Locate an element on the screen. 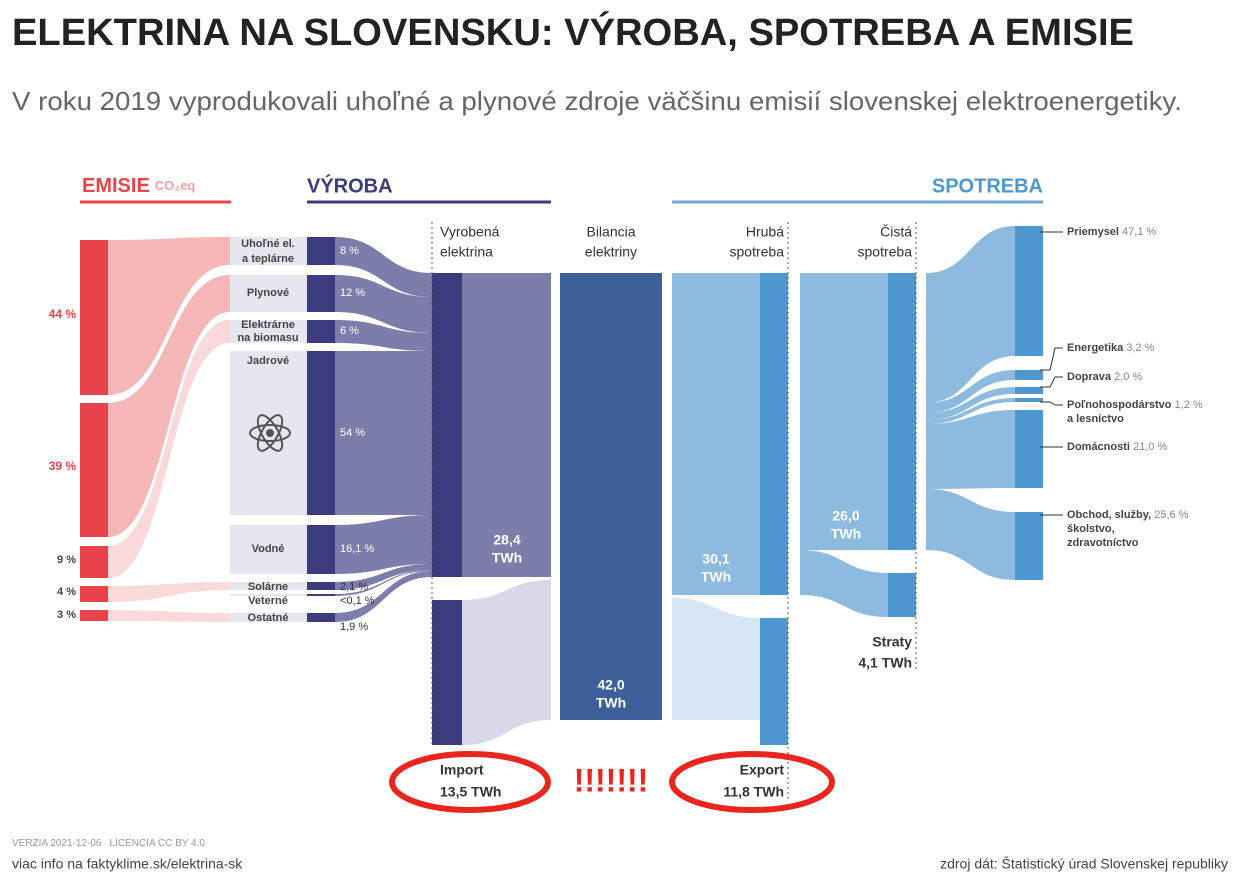  sector-label: Doprava 2,0 % is located at coordinates (1104, 377).